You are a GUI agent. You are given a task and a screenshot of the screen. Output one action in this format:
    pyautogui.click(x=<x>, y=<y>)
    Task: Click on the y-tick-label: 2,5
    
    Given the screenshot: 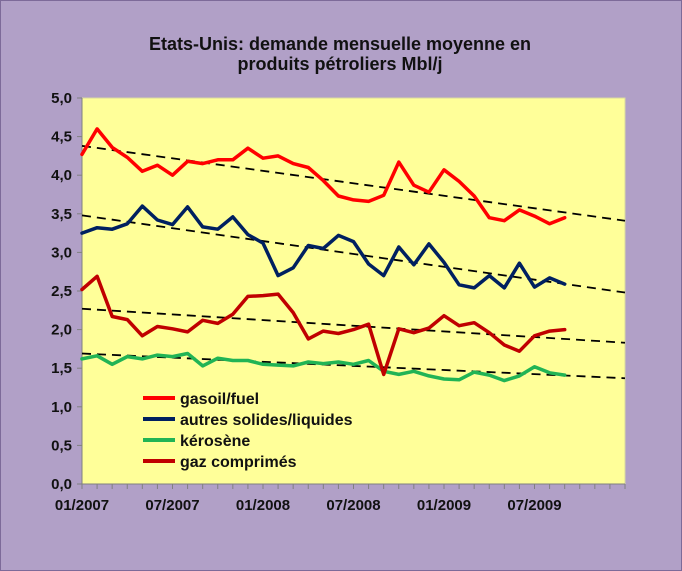 What is the action you would take?
    pyautogui.click(x=61, y=291)
    